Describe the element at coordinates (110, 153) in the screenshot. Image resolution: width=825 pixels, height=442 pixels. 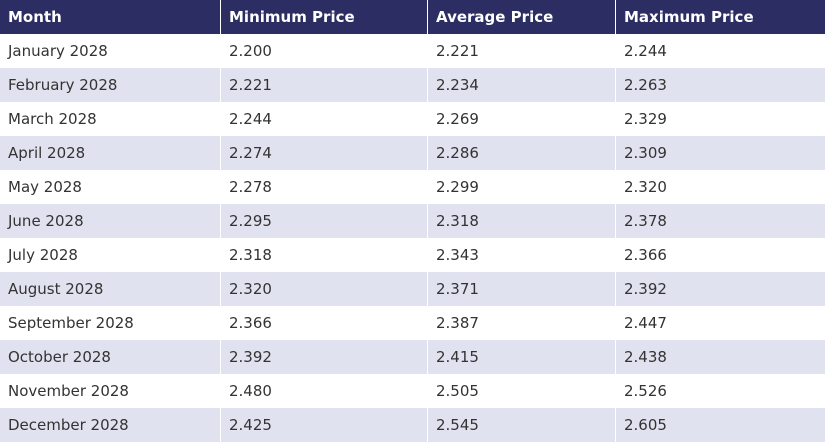
I see `cell-month: April 2028` at that location.